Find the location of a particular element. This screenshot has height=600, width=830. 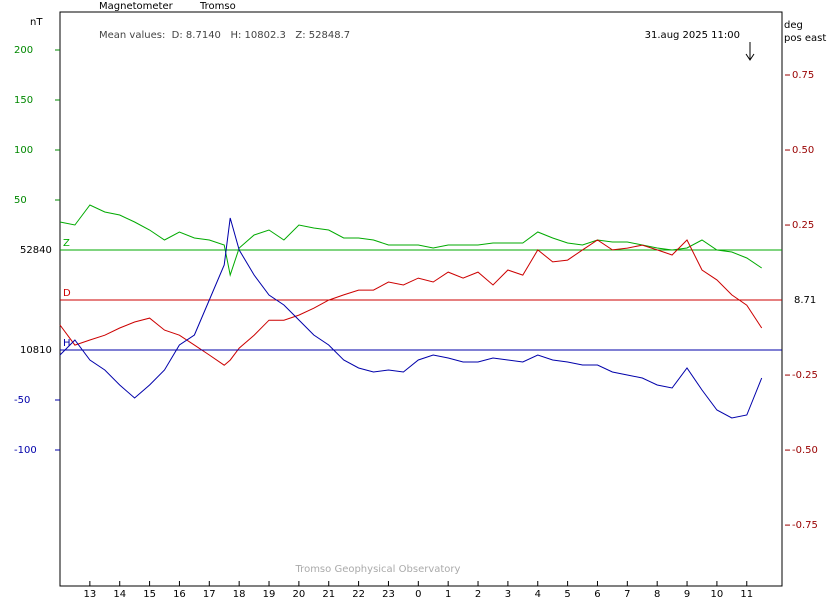

x-tick-label: 5 is located at coordinates (567, 594).